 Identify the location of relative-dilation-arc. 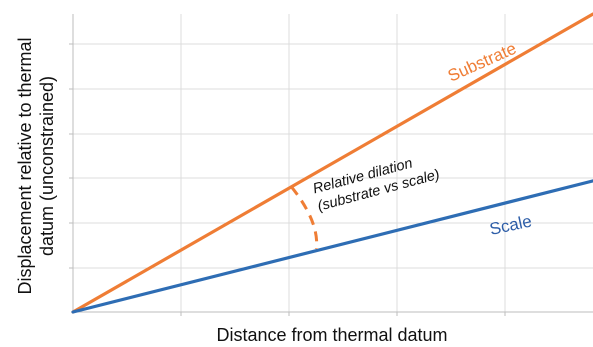
(304, 217).